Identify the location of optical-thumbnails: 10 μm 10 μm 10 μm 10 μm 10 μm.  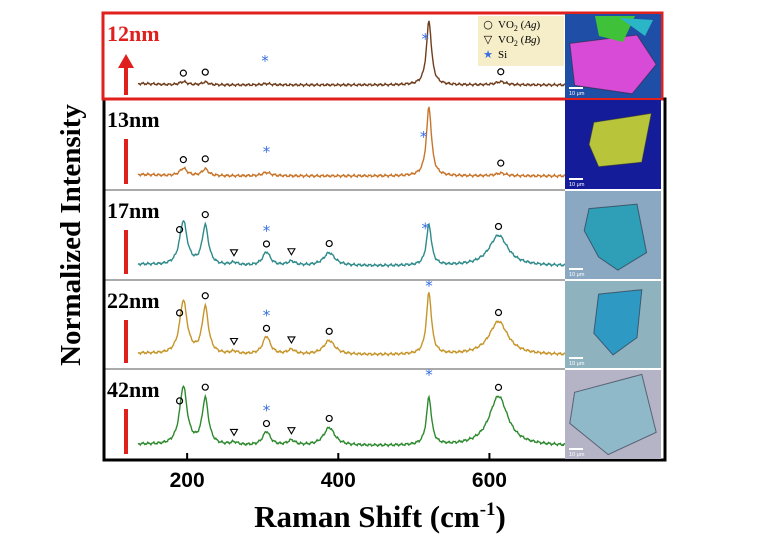
(613, 236).